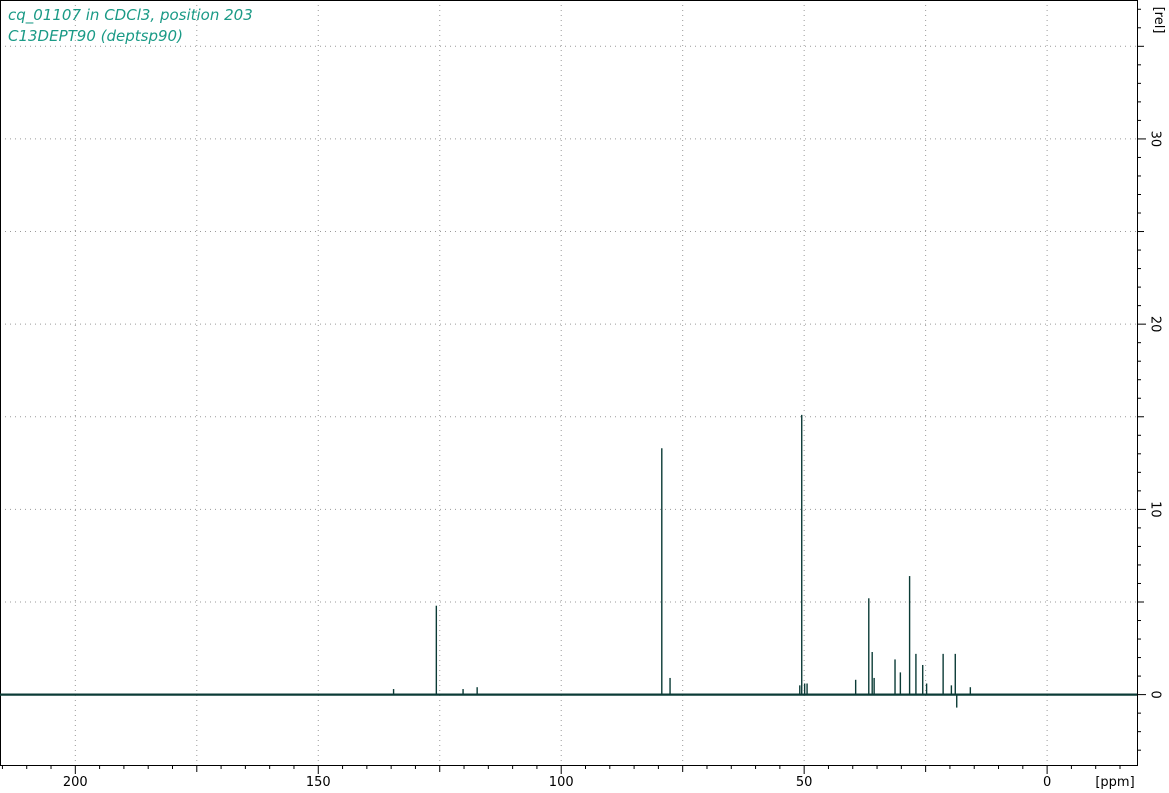 The image size is (1169, 793). I want to click on y-tick-label: 30, so click(1155, 139).